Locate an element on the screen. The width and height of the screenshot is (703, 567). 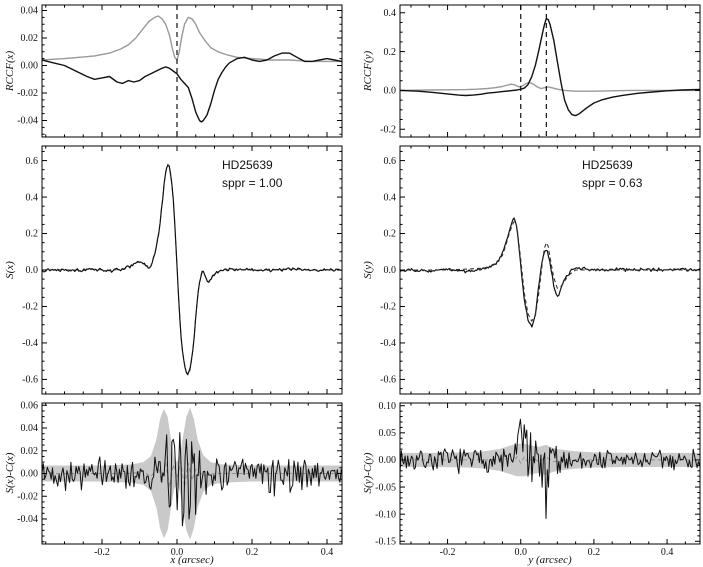
panel-res-x: -0.2 0.0 0.2 0.4 0.06 0.04 0.02 0.00 -0.02 -0.04 is located at coordinates (180, 479).